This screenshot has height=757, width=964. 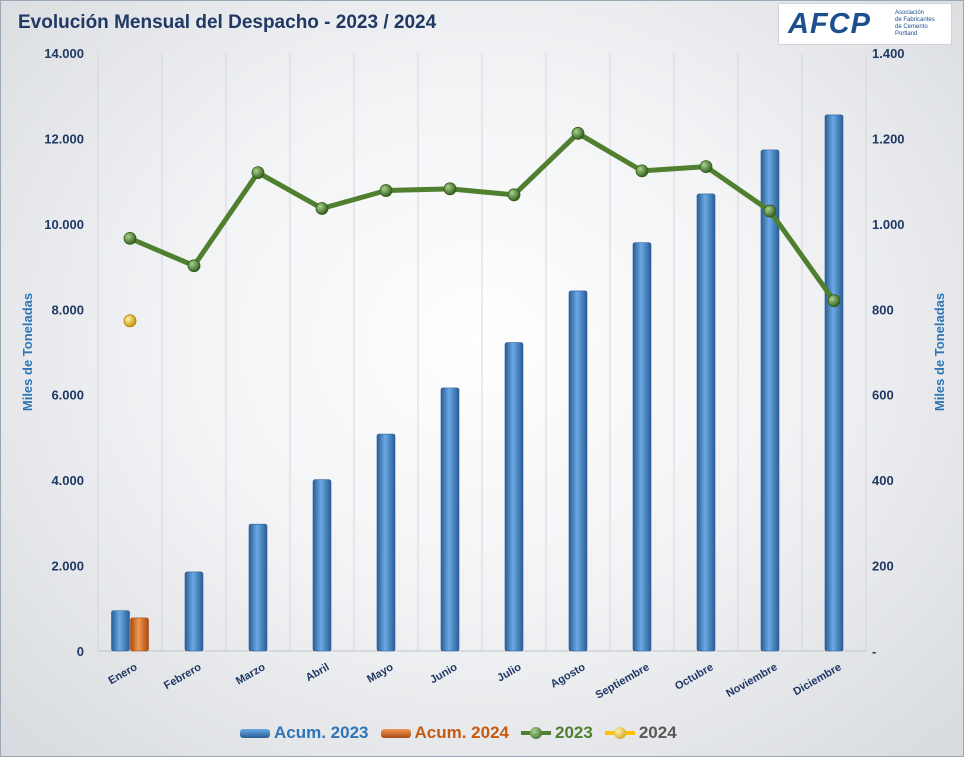 I want to click on logo-subtitle-line: de Fabricantes, so click(x=915, y=20).